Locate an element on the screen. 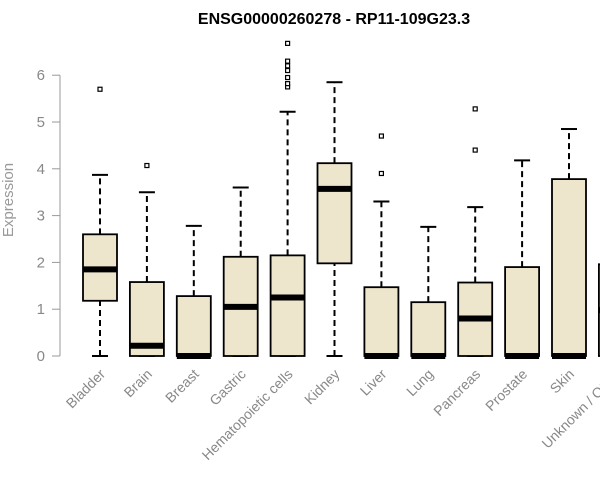  x-tick-label: Skin is located at coordinates (562, 381).